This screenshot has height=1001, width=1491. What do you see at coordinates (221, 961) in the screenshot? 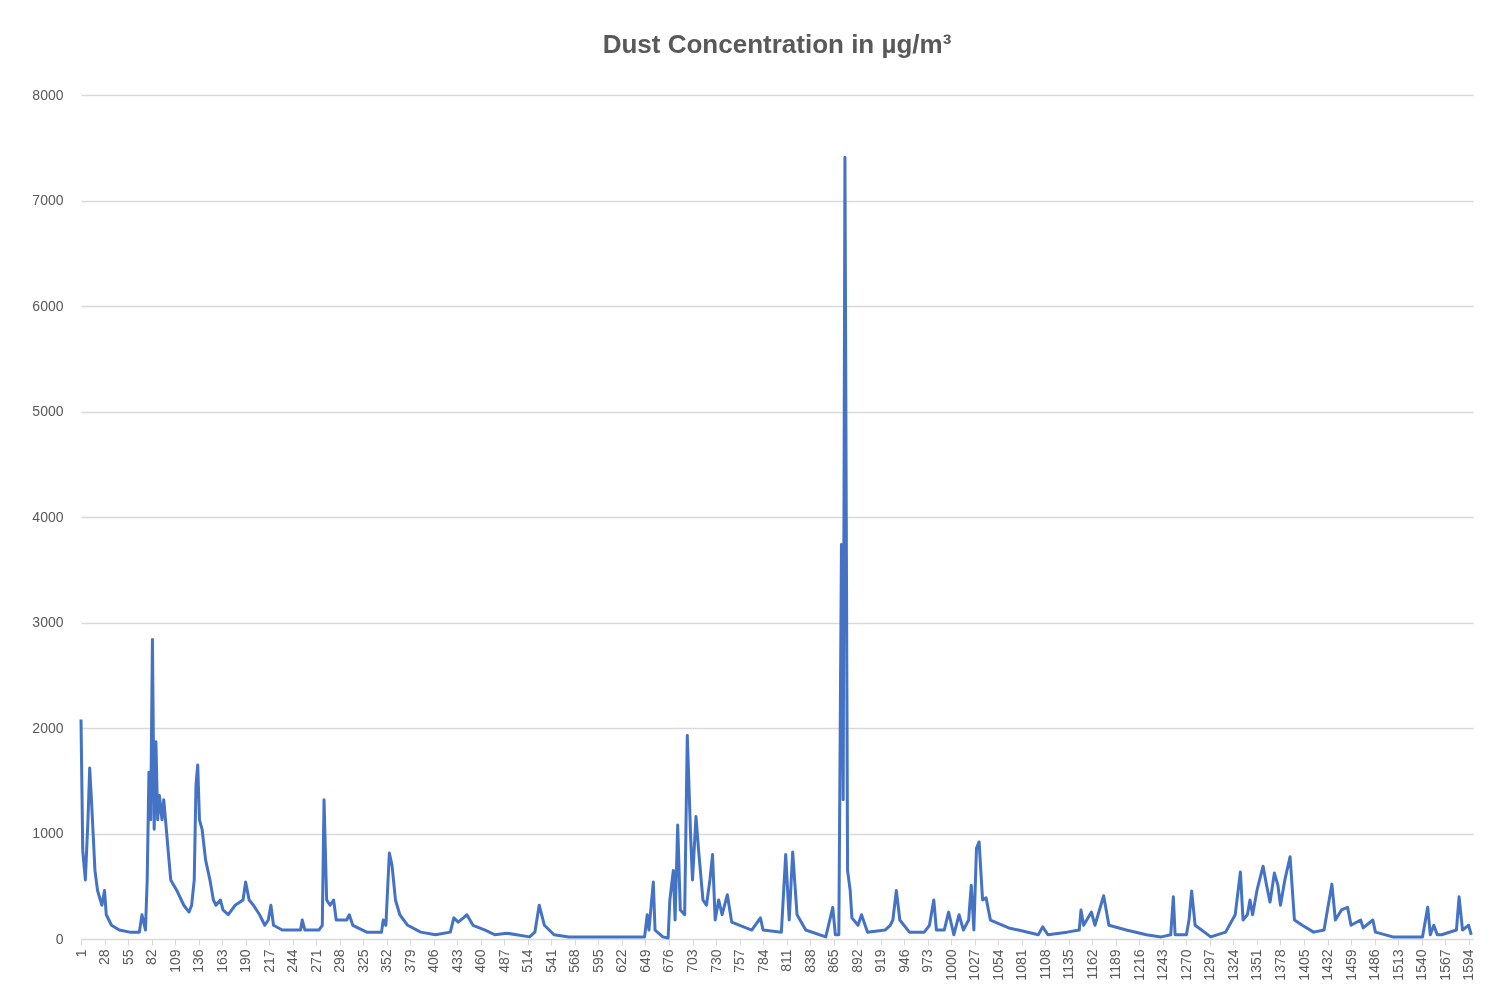
I see `x-tick-label: 163` at bounding box center [221, 961].